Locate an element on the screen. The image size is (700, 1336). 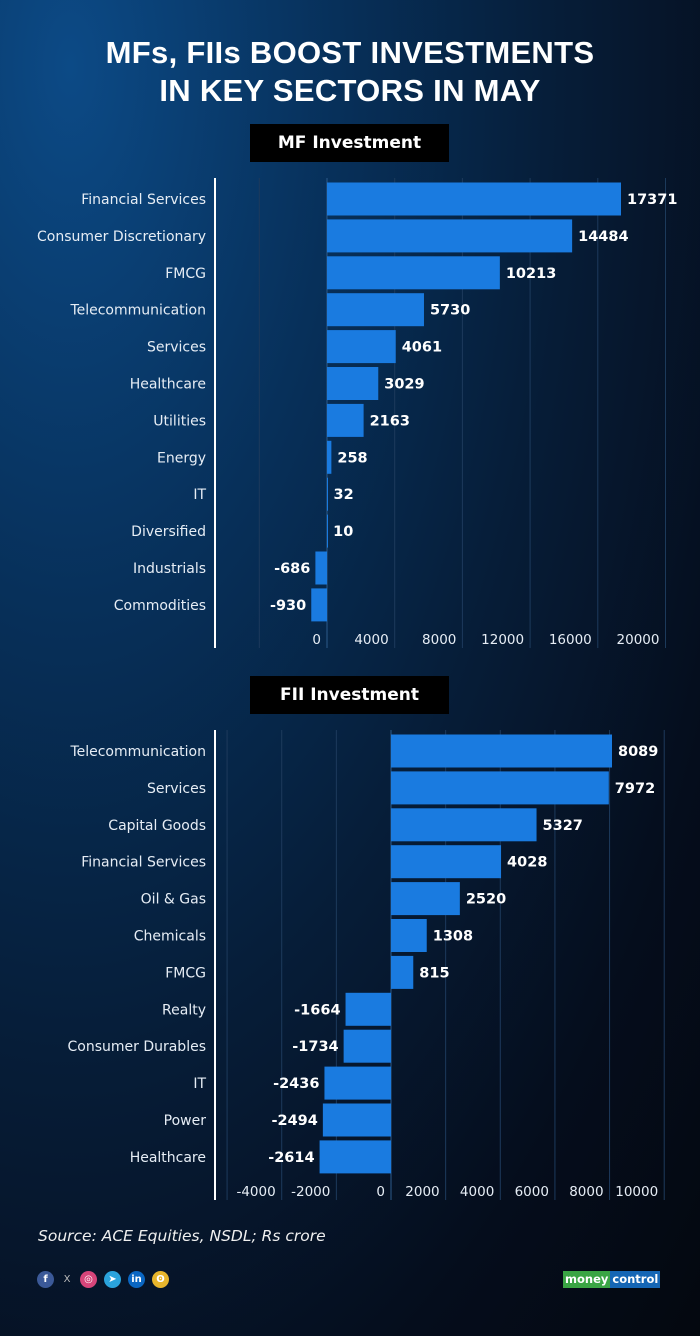
source-note: Source: ACE Equities, NSDL; Rs crore is located at coordinates (182, 1236).